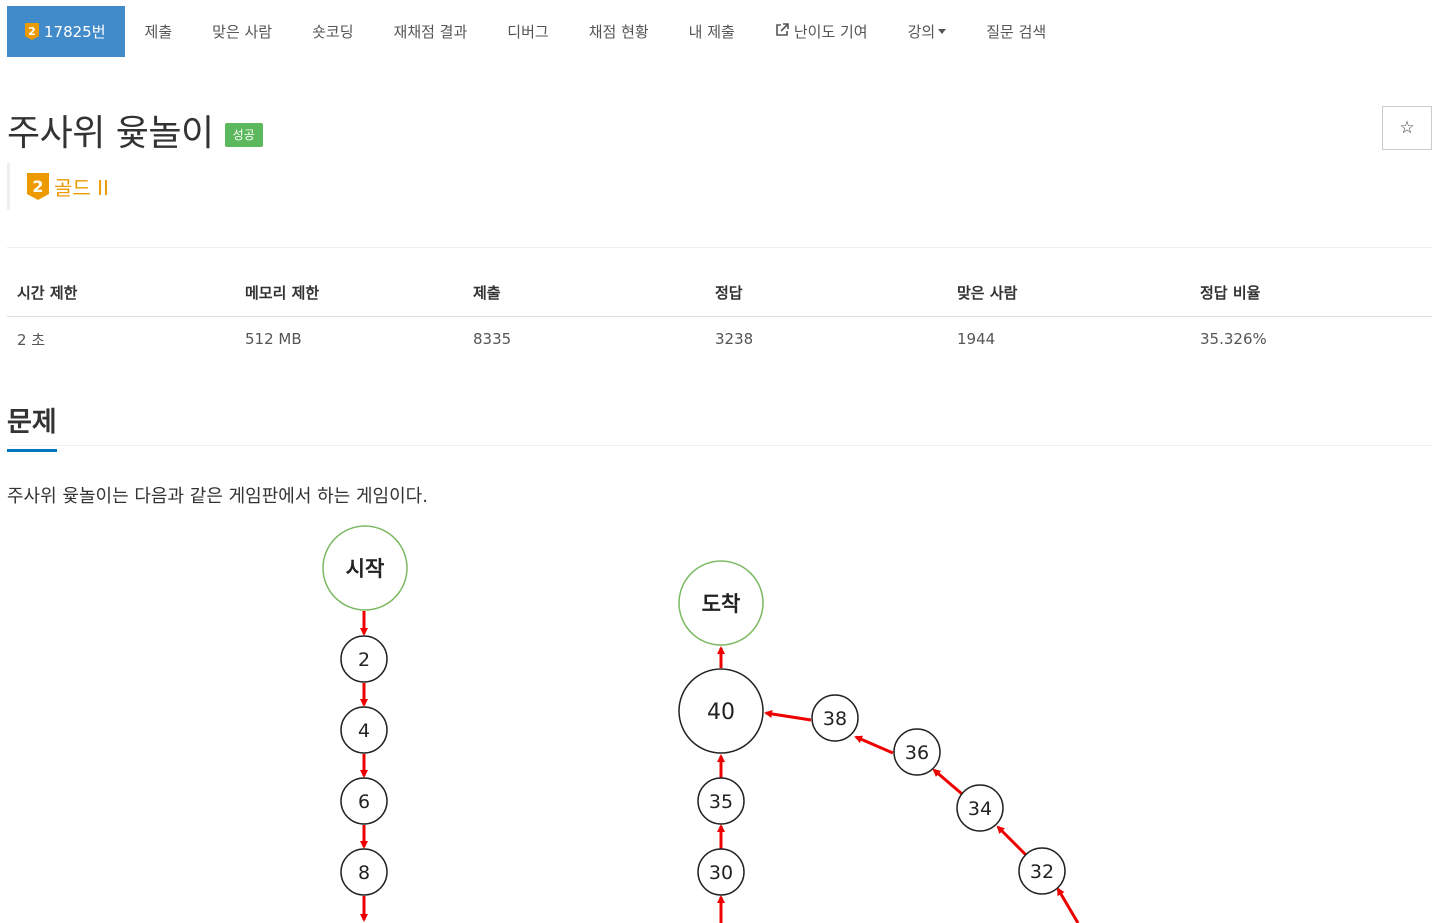 The width and height of the screenshot is (1440, 923). I want to click on nav-lectures-dropdown: 강의, so click(927, 31).